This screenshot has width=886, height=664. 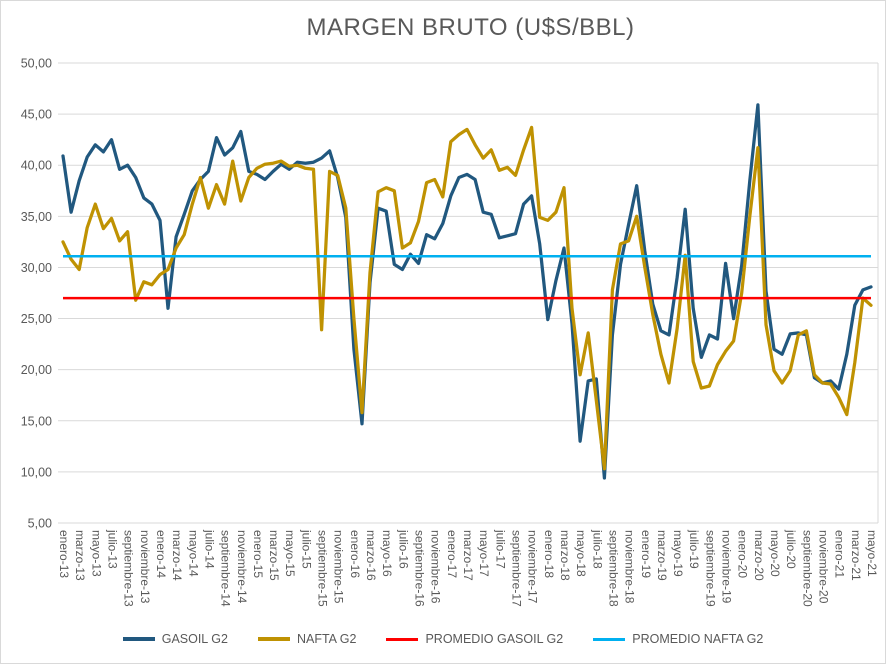 What do you see at coordinates (96, 553) in the screenshot?
I see `x-tick-label: mayo-13` at bounding box center [96, 553].